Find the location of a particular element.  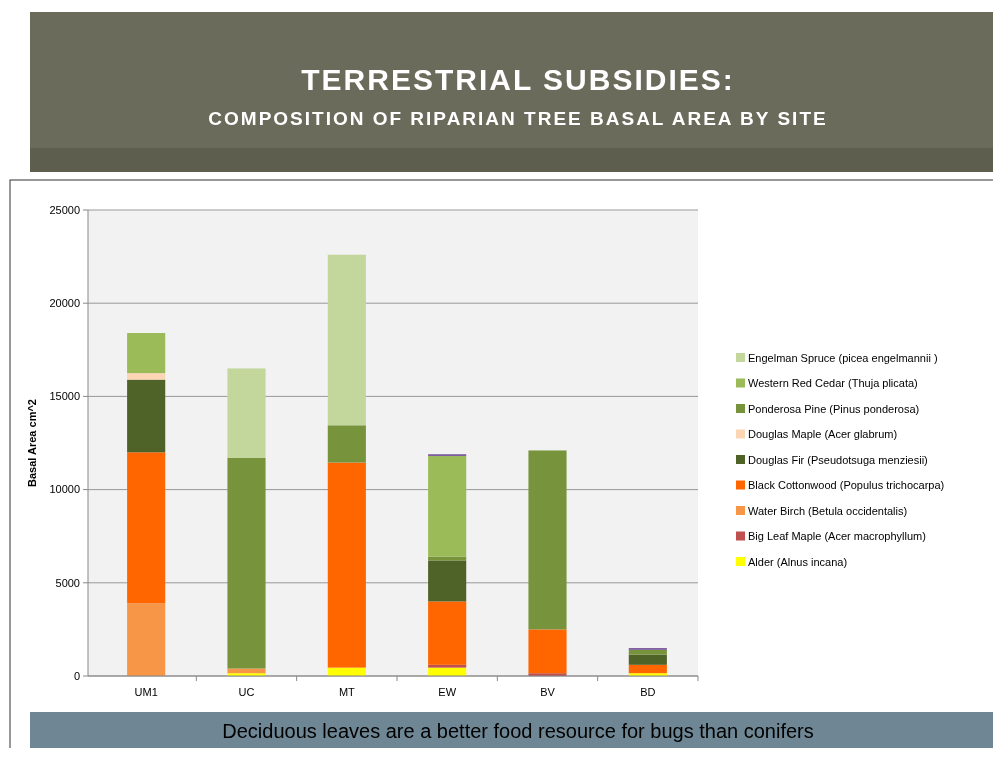

legend-label: Water Birch (Betula occidentalis) is located at coordinates (828, 510).